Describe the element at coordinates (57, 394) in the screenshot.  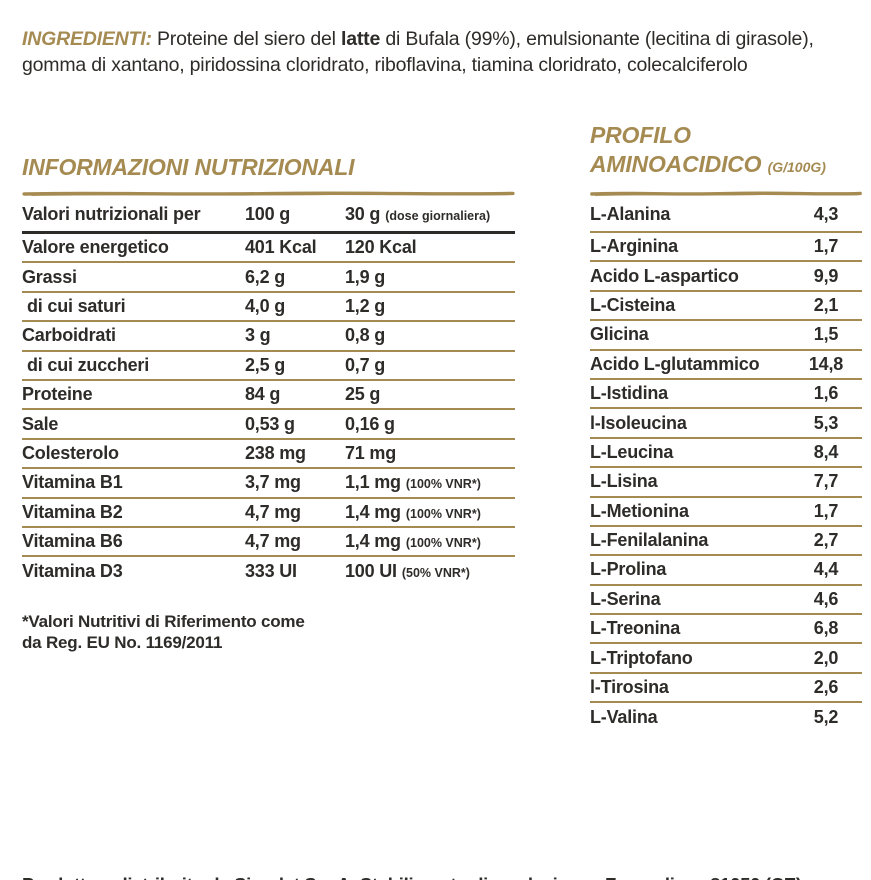
I see `row-label: Proteine` at that location.